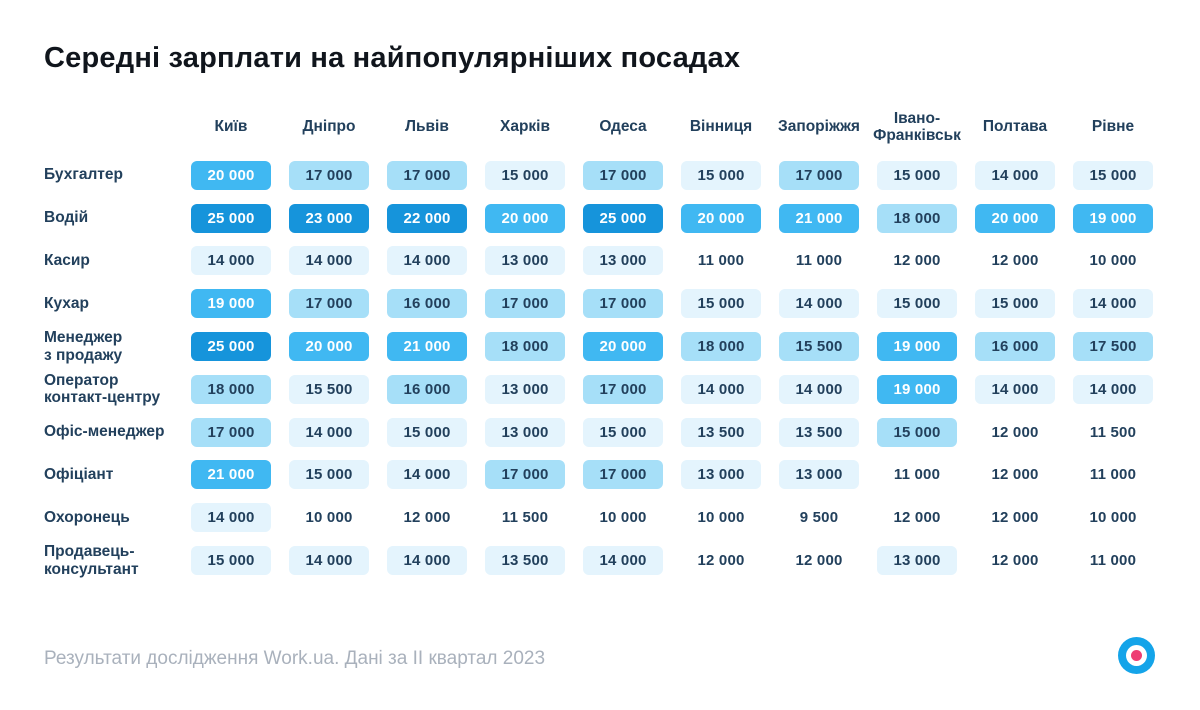 The width and height of the screenshot is (1200, 710). I want to click on salary-cell: 11 000, so click(1113, 475).